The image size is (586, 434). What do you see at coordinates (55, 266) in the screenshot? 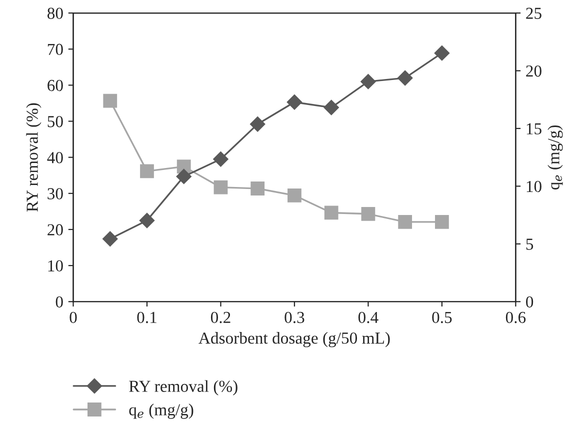
I see `y-tick-label: 10` at bounding box center [55, 266].